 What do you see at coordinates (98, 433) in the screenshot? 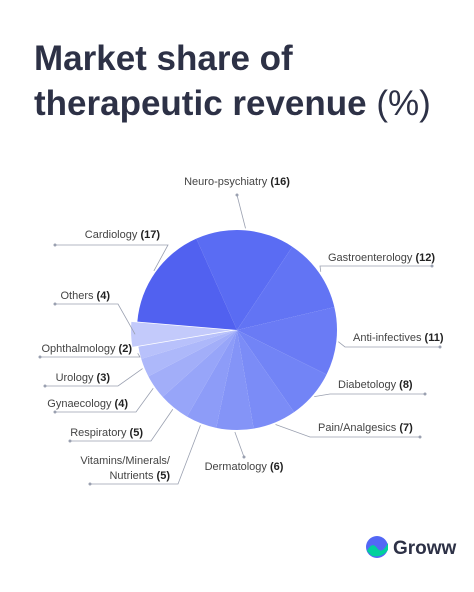
I see `category-label: Respiratory` at bounding box center [98, 433].